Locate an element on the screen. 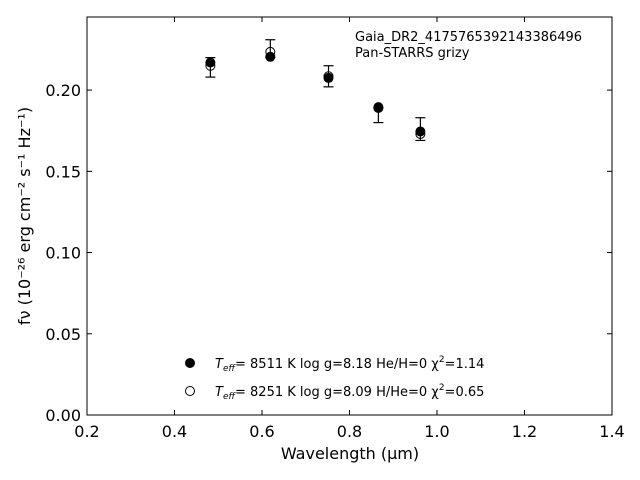 The width and height of the screenshot is (640, 480). legend-chi-val-1: =1.14 is located at coordinates (465, 364).